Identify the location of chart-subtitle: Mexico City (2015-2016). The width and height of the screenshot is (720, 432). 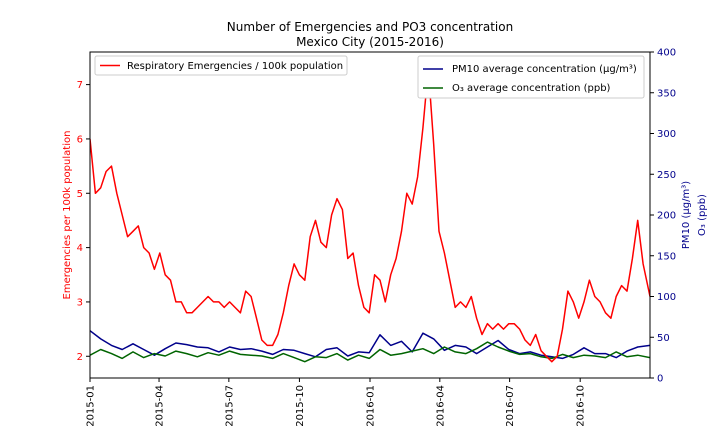
(370, 42).